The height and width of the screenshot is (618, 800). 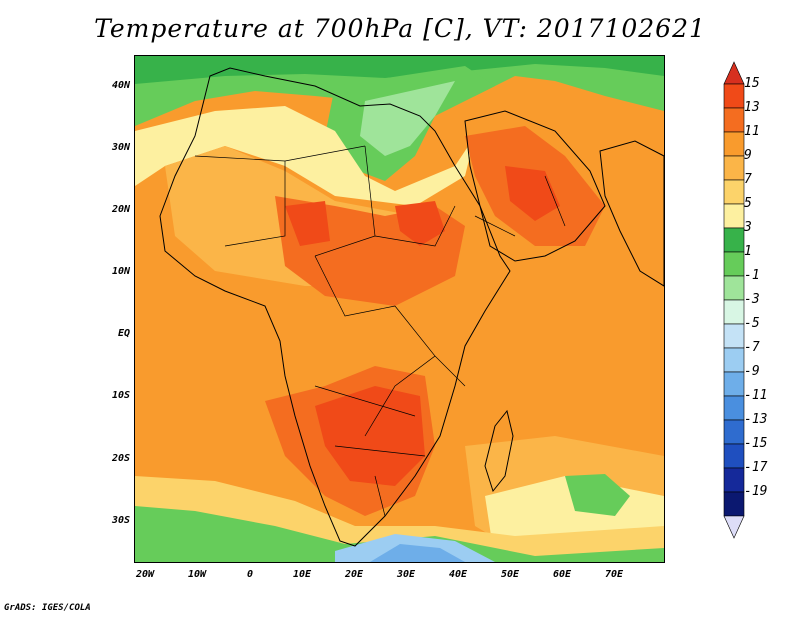 I want to click on colorbar-label: -11, so click(x=756, y=395).